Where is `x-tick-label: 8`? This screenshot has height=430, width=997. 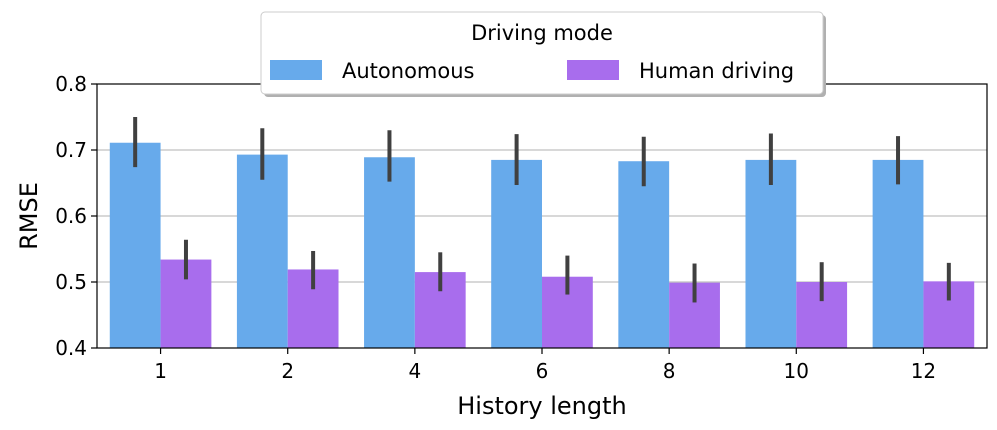
x-tick-label: 8 is located at coordinates (669, 371).